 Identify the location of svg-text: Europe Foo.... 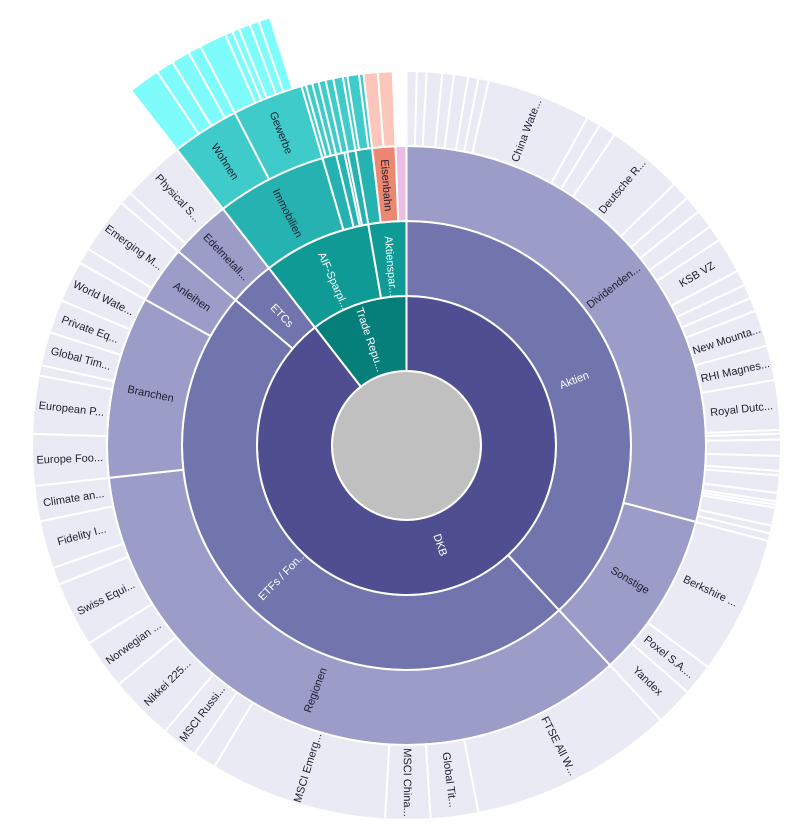
(69, 459).